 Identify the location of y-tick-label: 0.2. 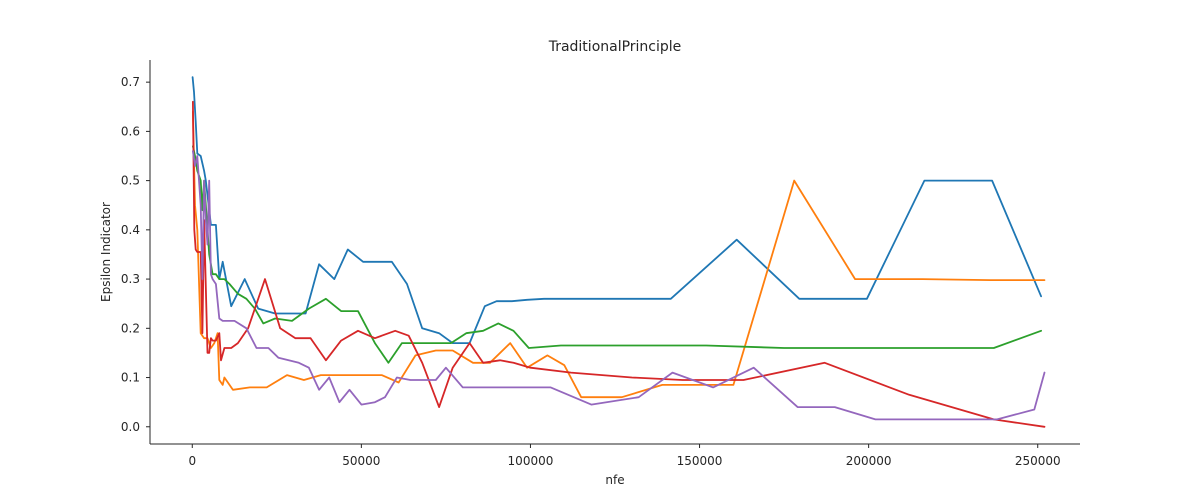
(130, 328).